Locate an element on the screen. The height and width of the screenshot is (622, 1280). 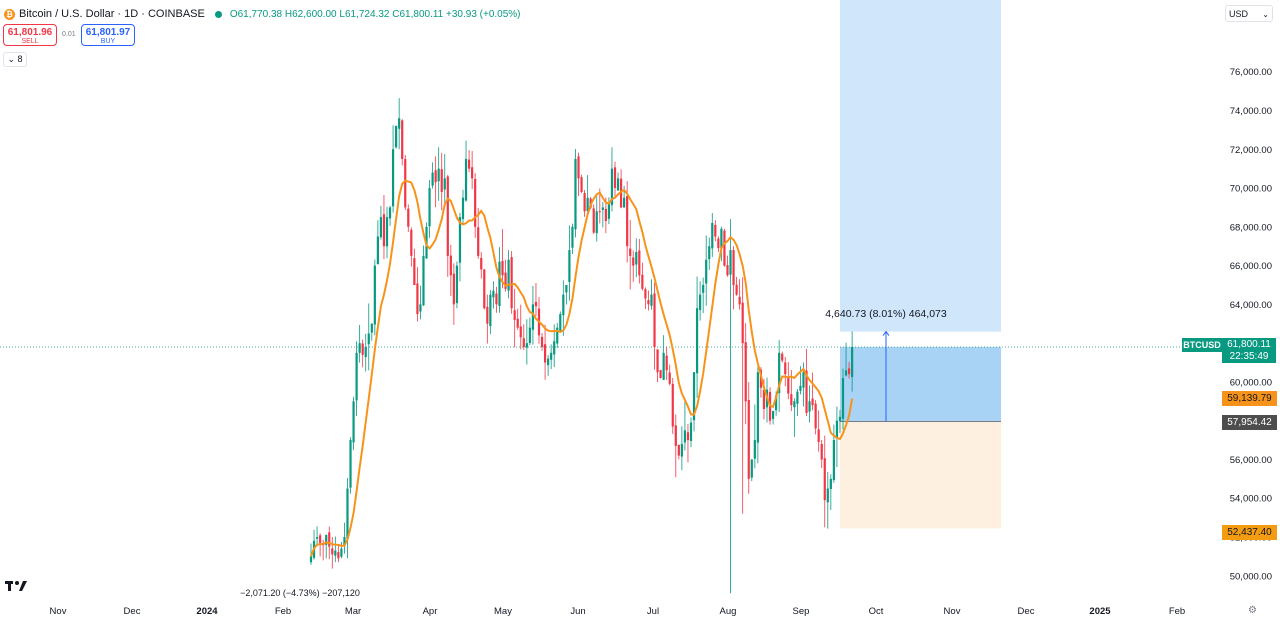
stop-zone is located at coordinates (920, 475).